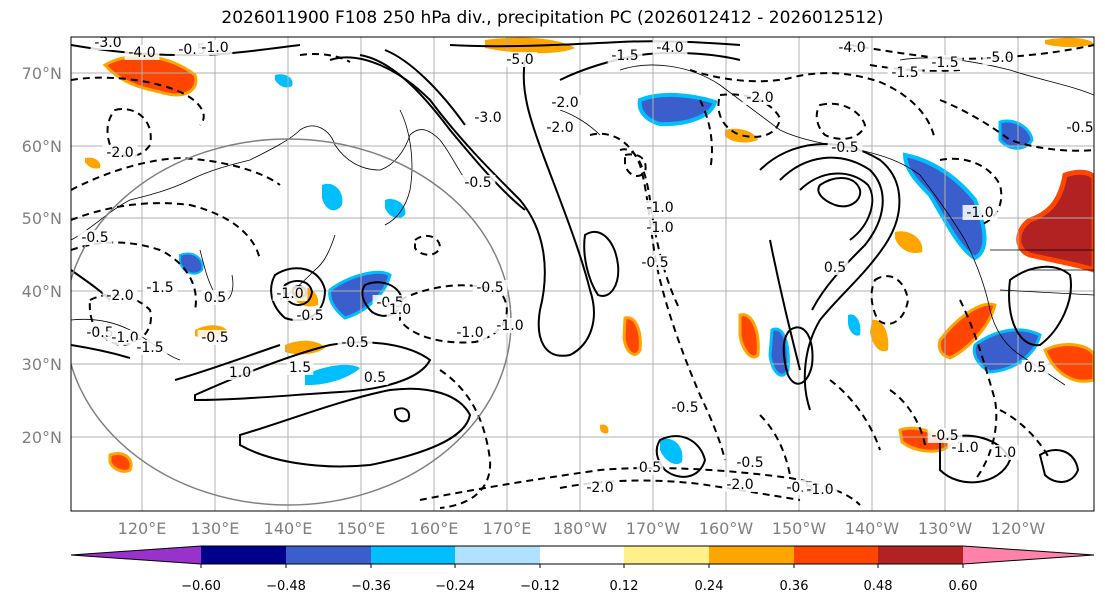  Describe the element at coordinates (434, 528) in the screenshot. I see `lon-label: 160°E` at that location.